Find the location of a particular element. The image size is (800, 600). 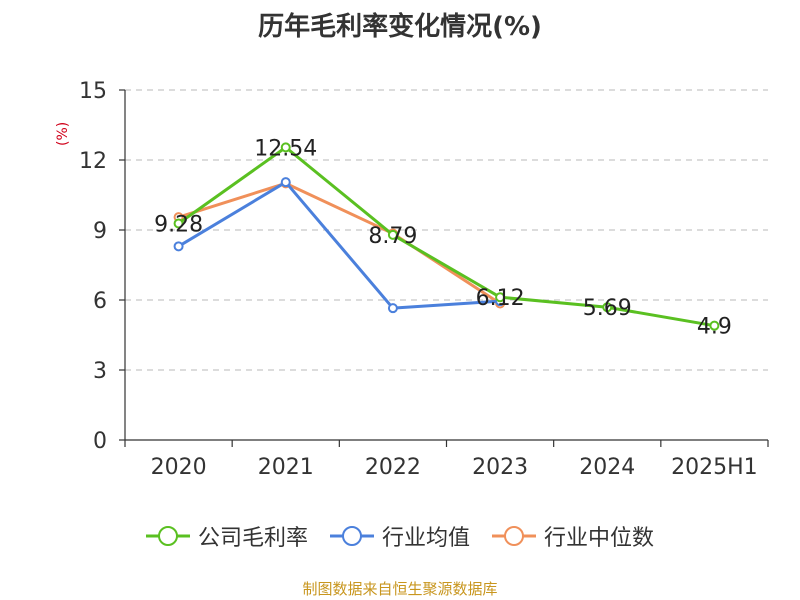

legend-label: 公司毛利率 is located at coordinates (252, 538).